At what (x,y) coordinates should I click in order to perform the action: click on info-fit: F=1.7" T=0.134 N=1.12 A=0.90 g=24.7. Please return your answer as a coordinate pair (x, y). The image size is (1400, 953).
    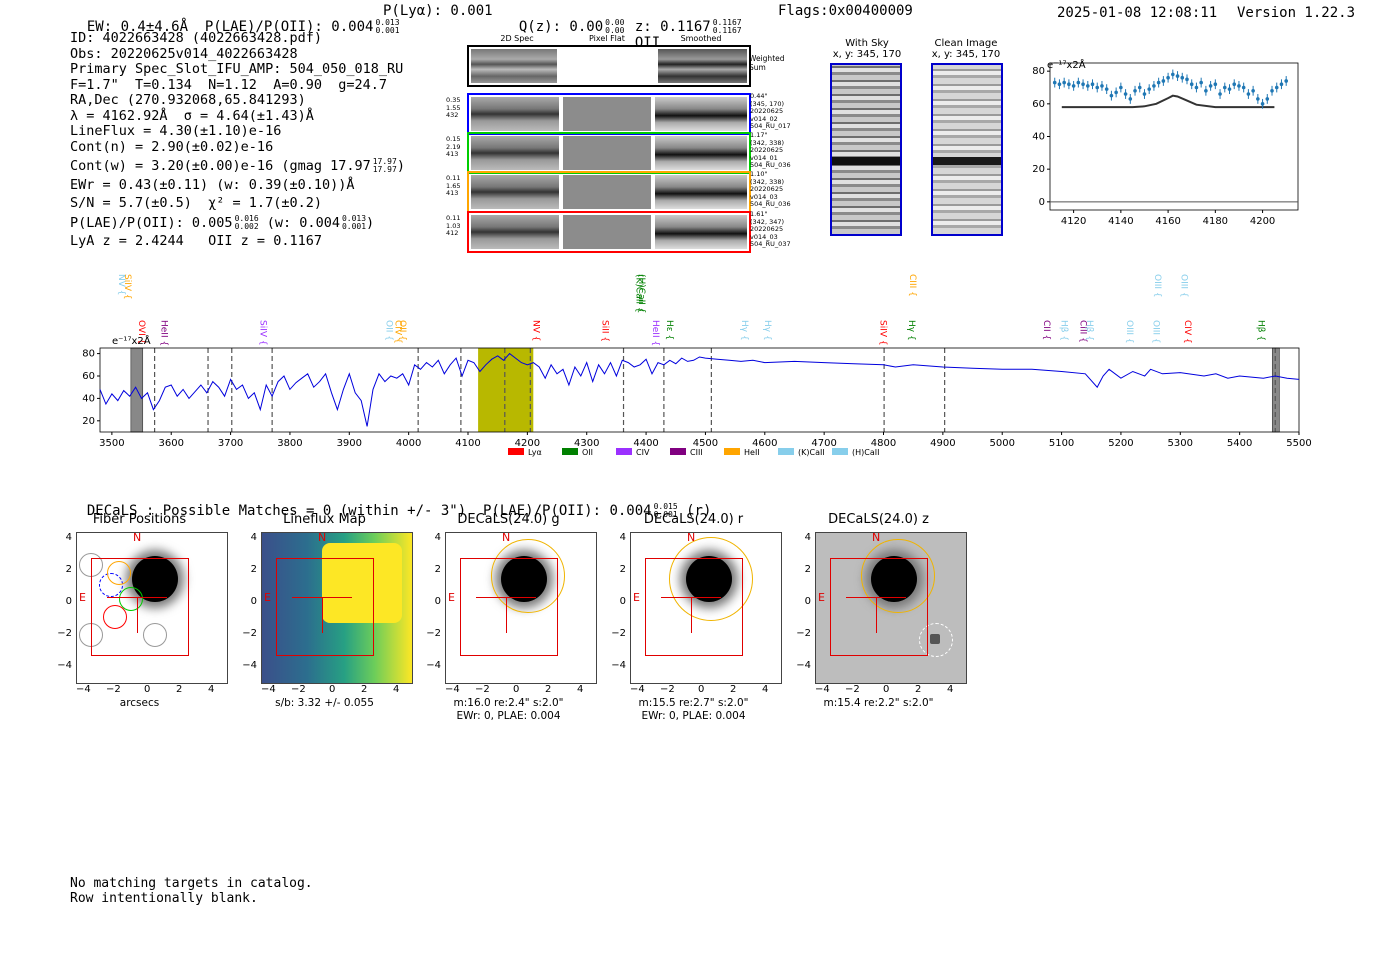
    Looking at the image, I should click on (228, 84).